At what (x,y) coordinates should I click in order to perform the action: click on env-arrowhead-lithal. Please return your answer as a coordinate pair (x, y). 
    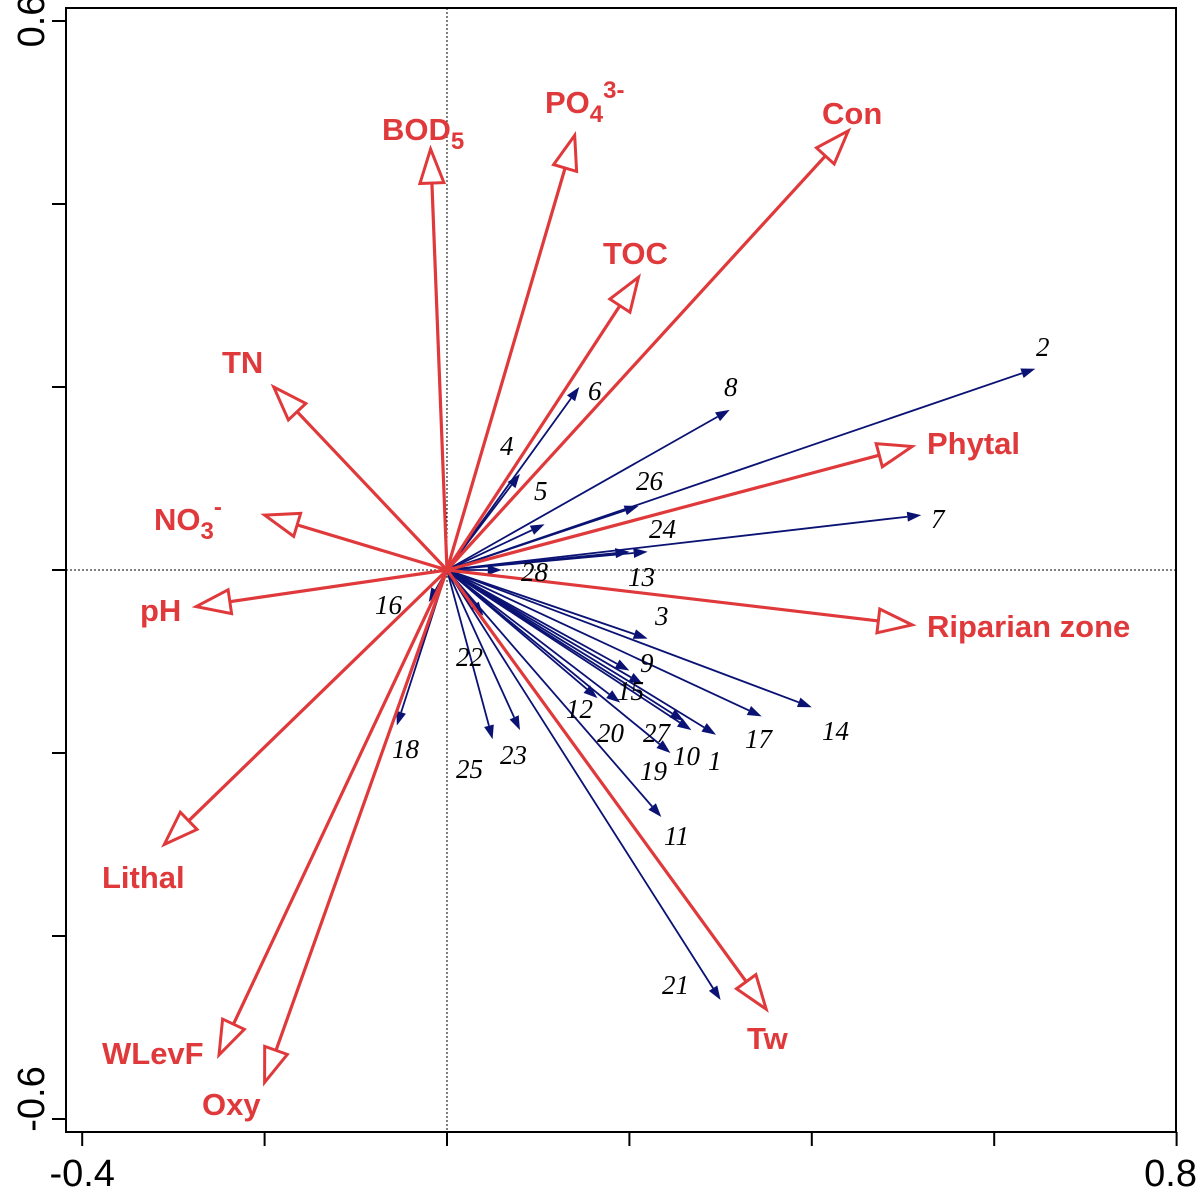
    Looking at the image, I should click on (180, 828).